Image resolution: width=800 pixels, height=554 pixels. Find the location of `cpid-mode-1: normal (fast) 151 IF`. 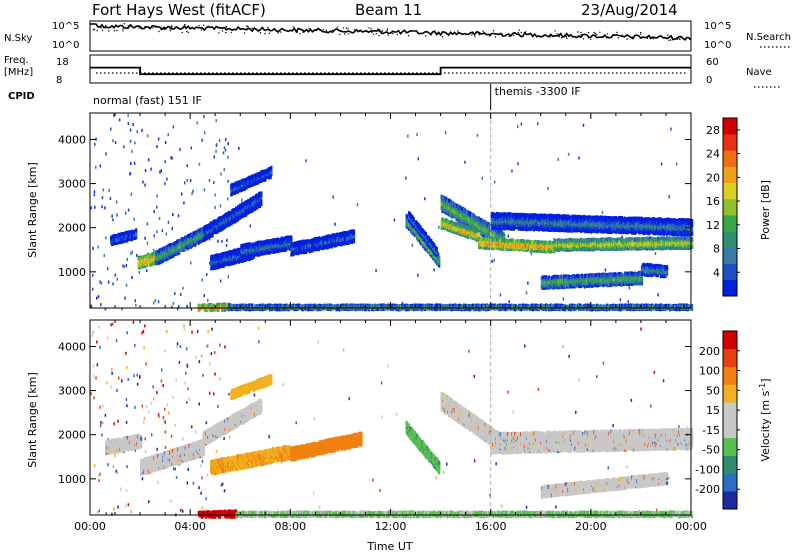

cpid-mode-1: normal (fast) 151 IF is located at coordinates (147, 100).